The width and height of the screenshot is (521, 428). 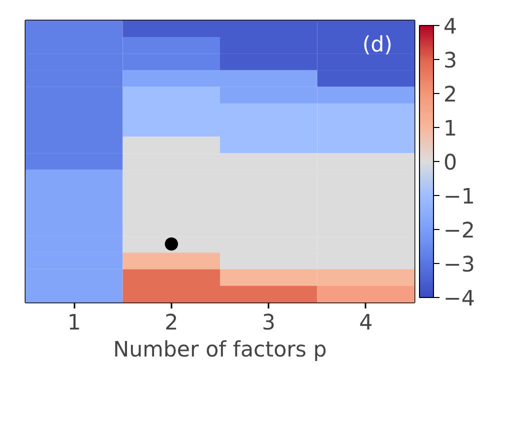 What do you see at coordinates (451, 163) in the screenshot?
I see `color-bar-label: 0` at bounding box center [451, 163].